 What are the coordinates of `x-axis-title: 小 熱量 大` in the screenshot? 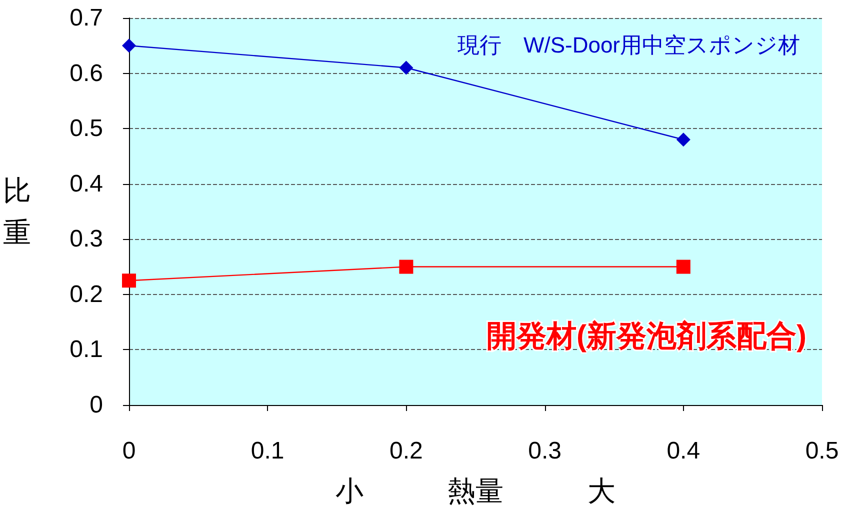 It's located at (476, 491).